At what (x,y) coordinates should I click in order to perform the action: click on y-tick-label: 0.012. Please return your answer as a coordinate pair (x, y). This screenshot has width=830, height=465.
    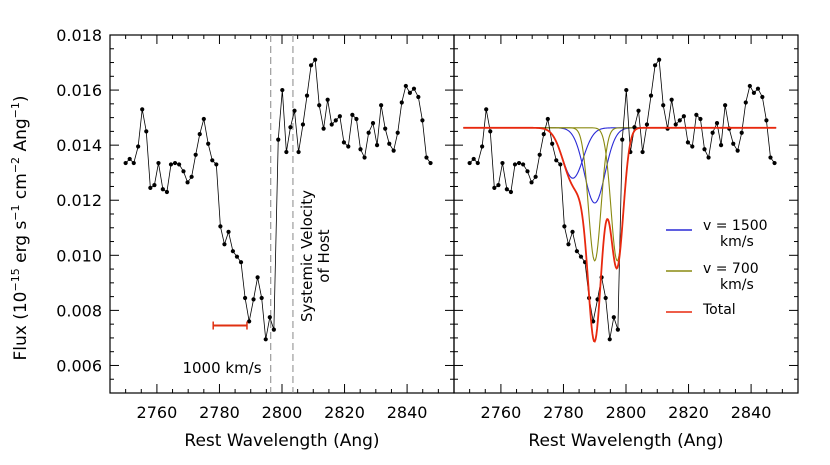
    Looking at the image, I should click on (79, 200).